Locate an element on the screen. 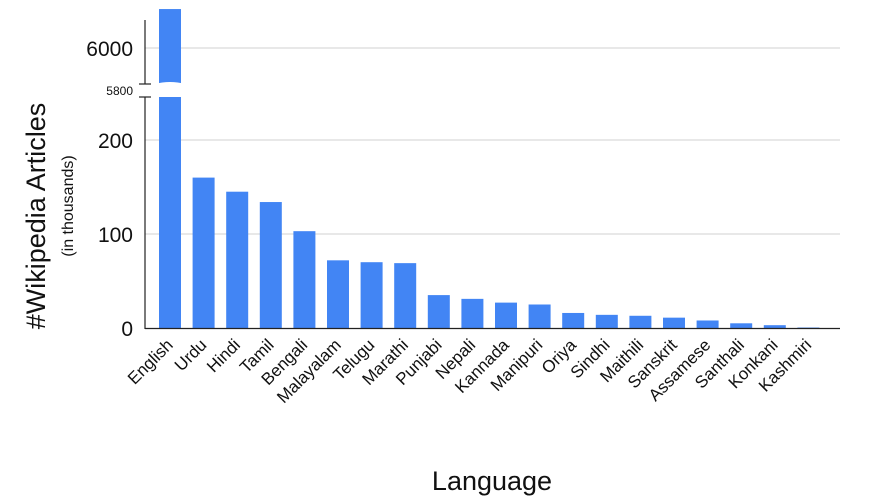 Image resolution: width=882 pixels, height=497 pixels. break-gap is located at coordinates (161, 90).